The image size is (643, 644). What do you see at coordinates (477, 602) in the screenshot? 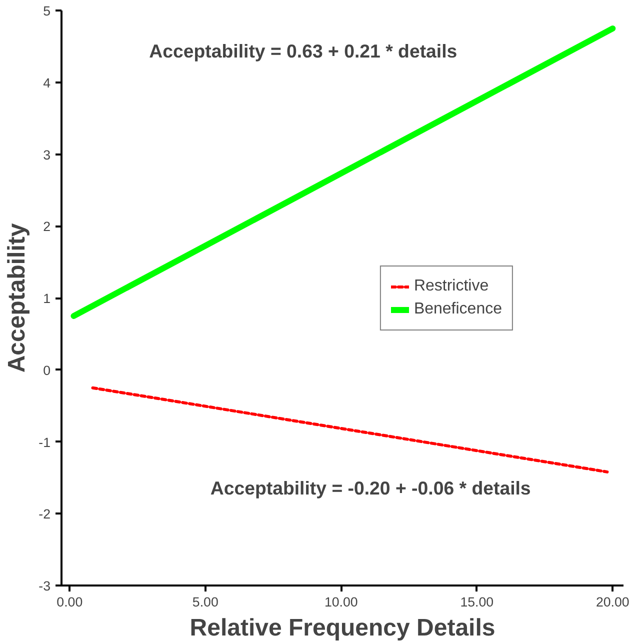
I see `x-tick-label: 15.00` at bounding box center [477, 602].